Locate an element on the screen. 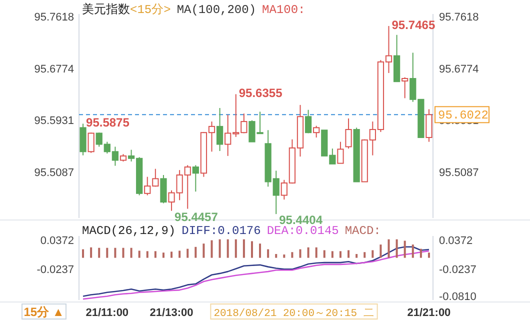  y2-tick-label: 95.6774 is located at coordinates (459, 69).